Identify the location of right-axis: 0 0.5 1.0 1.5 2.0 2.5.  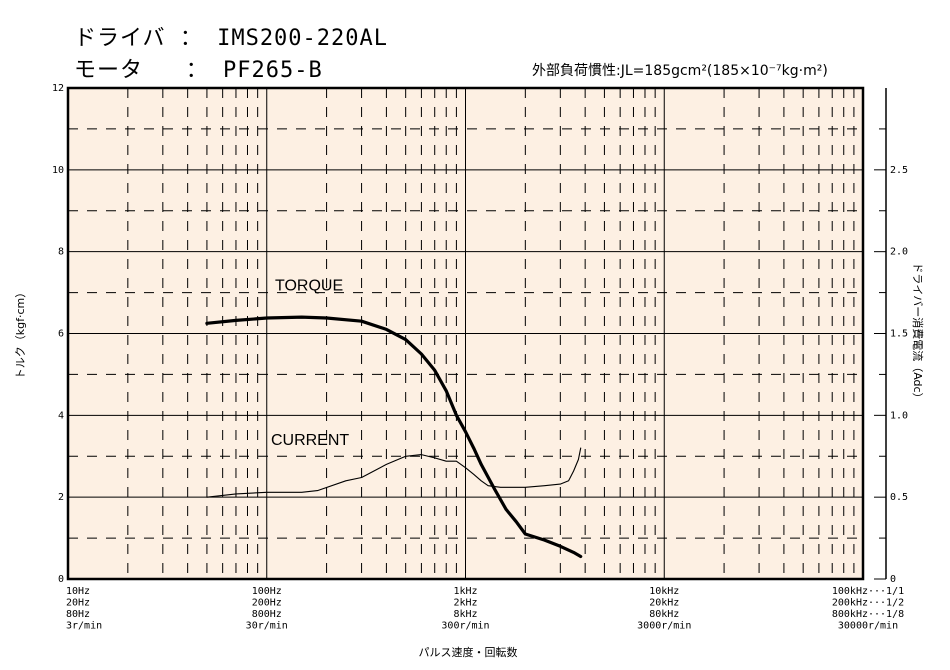
(891, 336).